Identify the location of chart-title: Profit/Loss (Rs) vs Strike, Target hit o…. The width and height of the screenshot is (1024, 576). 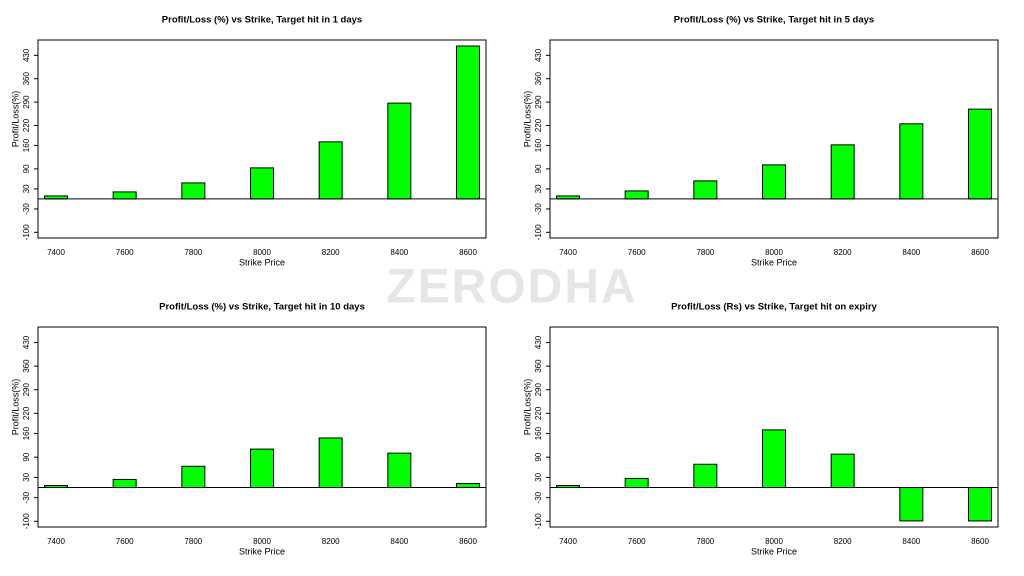
(774, 307).